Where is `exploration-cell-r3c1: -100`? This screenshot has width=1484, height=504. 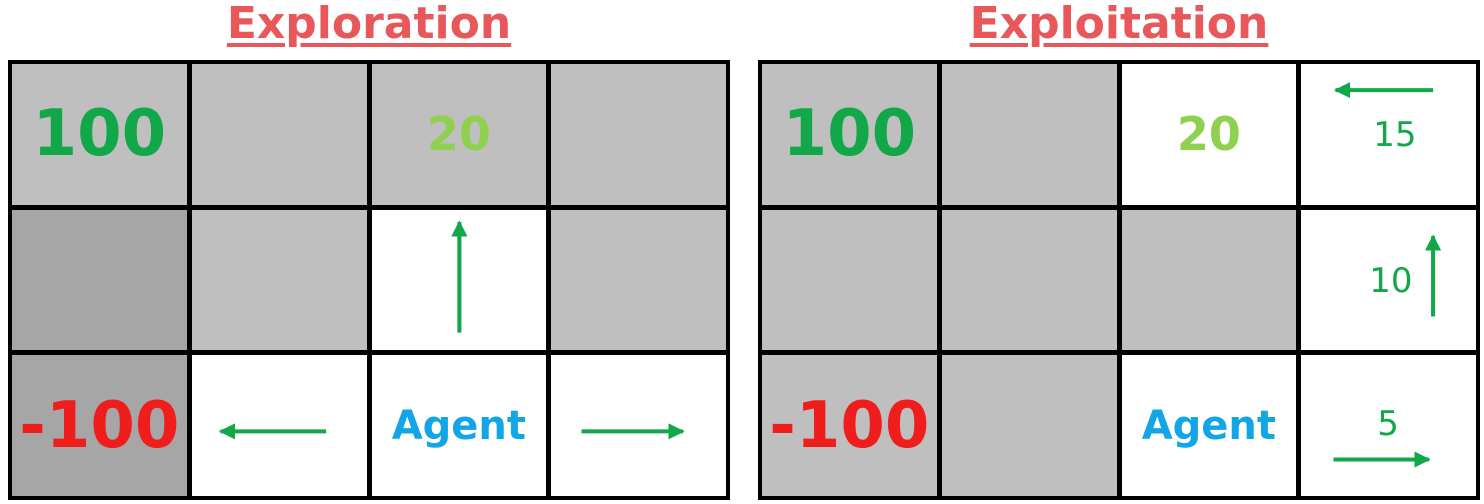
exploration-cell-r3c1: -100 is located at coordinates (99, 425).